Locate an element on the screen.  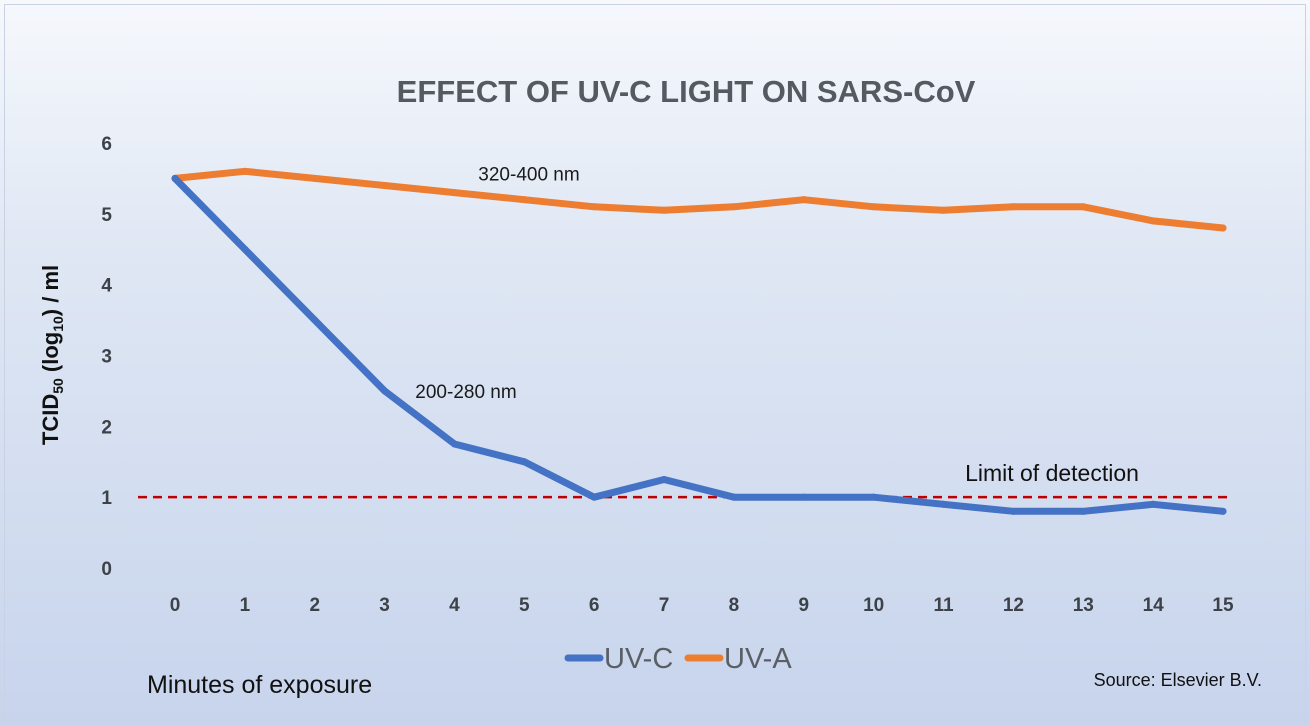
x-tick-label: 0 is located at coordinates (175, 605).